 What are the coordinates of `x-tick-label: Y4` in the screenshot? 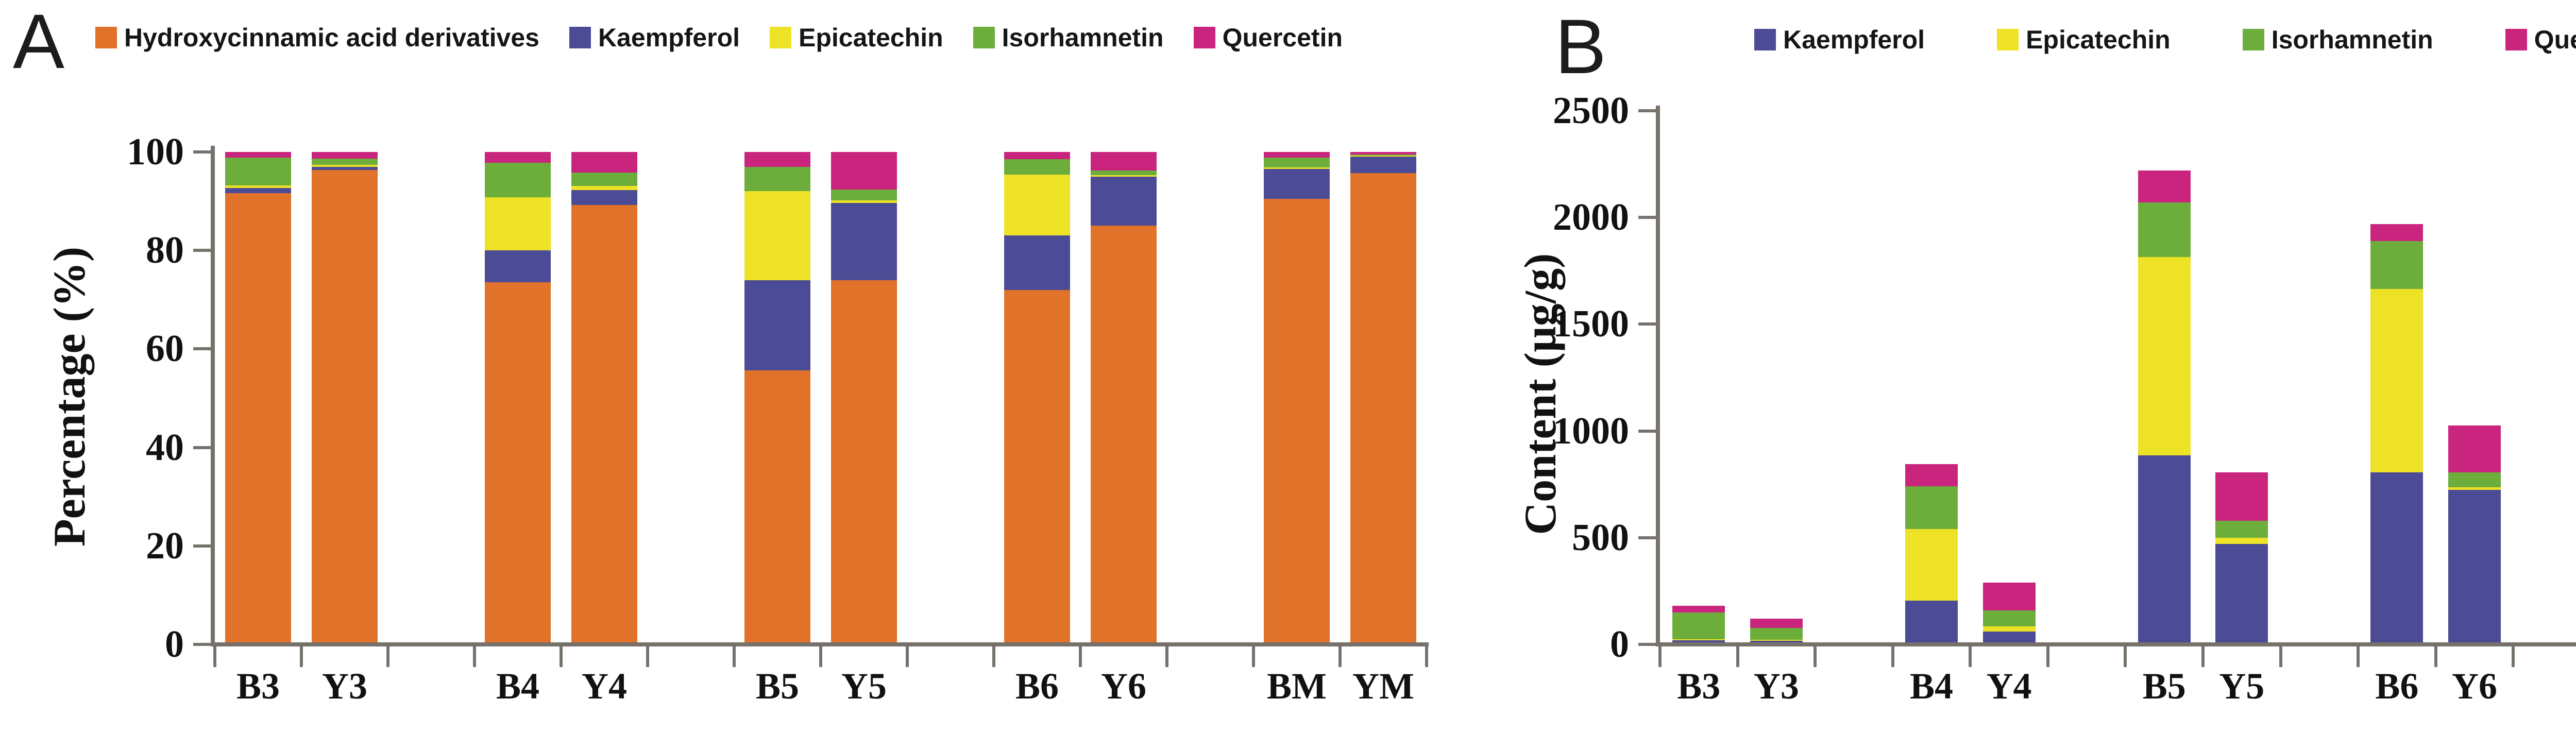 It's located at (2009, 686).